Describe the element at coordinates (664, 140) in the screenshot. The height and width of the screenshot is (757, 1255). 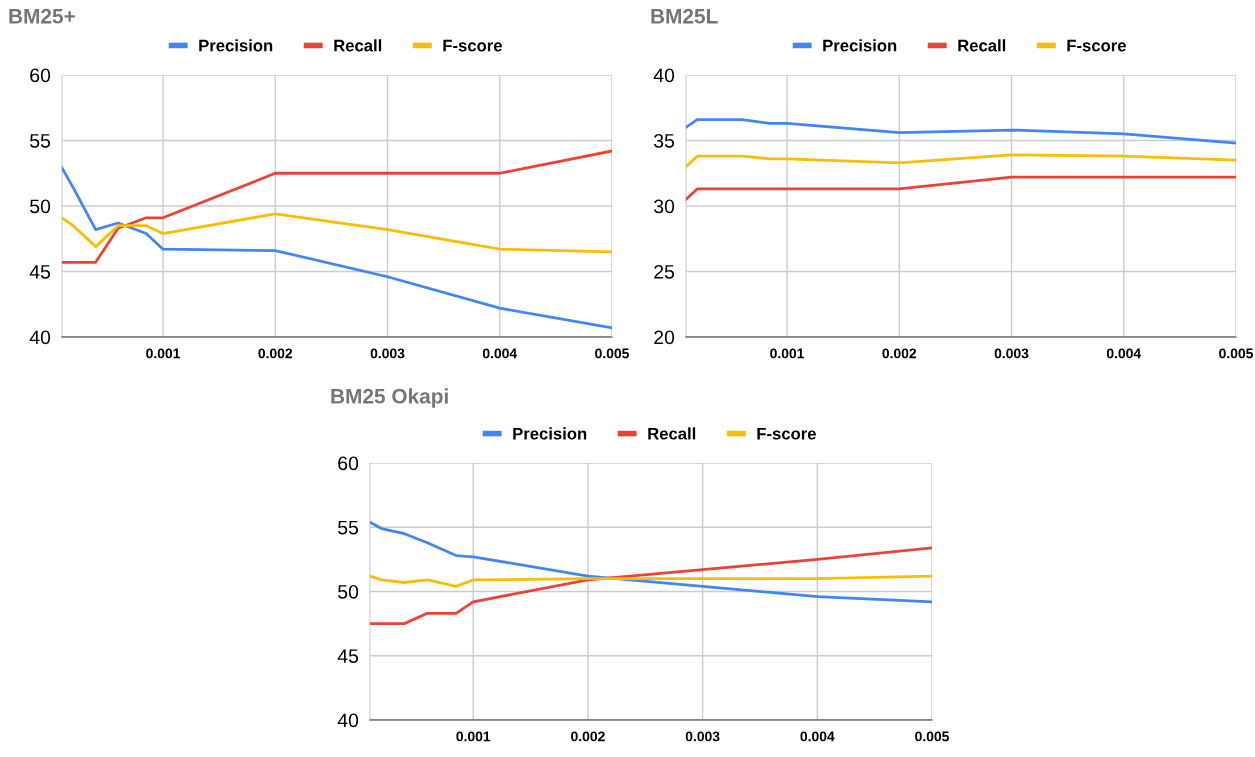
I see `y-tick-label: 35` at that location.